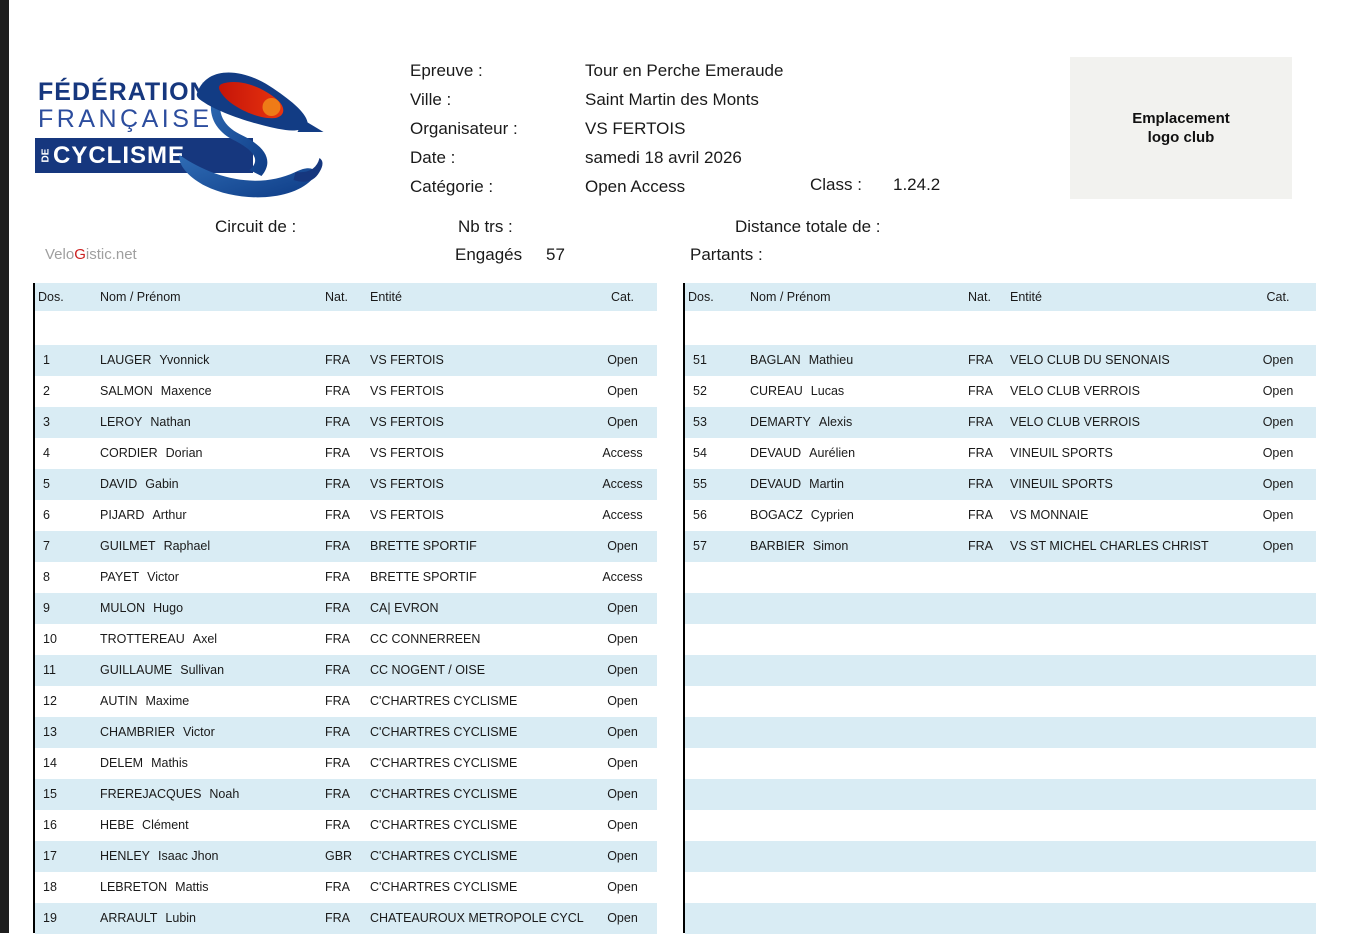 The image size is (1348, 934). What do you see at coordinates (776, 515) in the screenshot?
I see `rider-surname: BOGACZ` at bounding box center [776, 515].